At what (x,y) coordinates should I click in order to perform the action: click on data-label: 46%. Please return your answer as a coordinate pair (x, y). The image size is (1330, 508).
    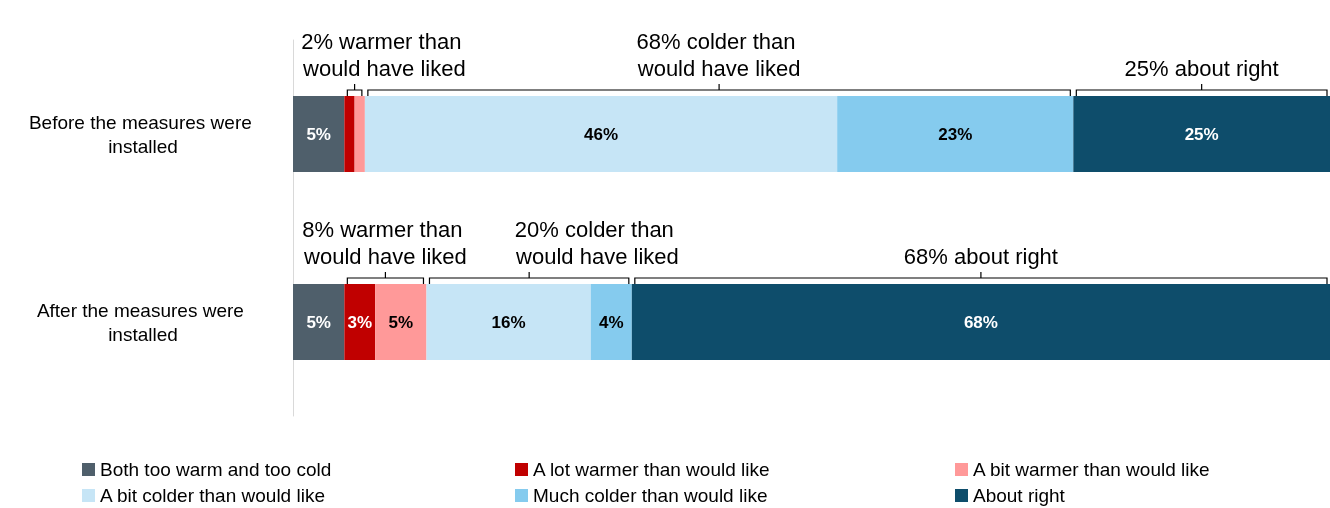
    Looking at the image, I should click on (601, 134).